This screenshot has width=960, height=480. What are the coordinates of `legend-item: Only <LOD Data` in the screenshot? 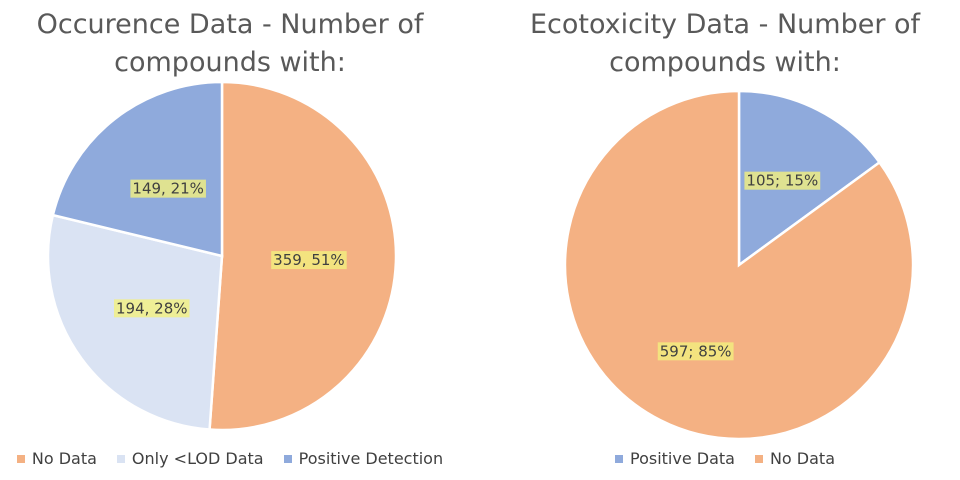 It's located at (190, 458).